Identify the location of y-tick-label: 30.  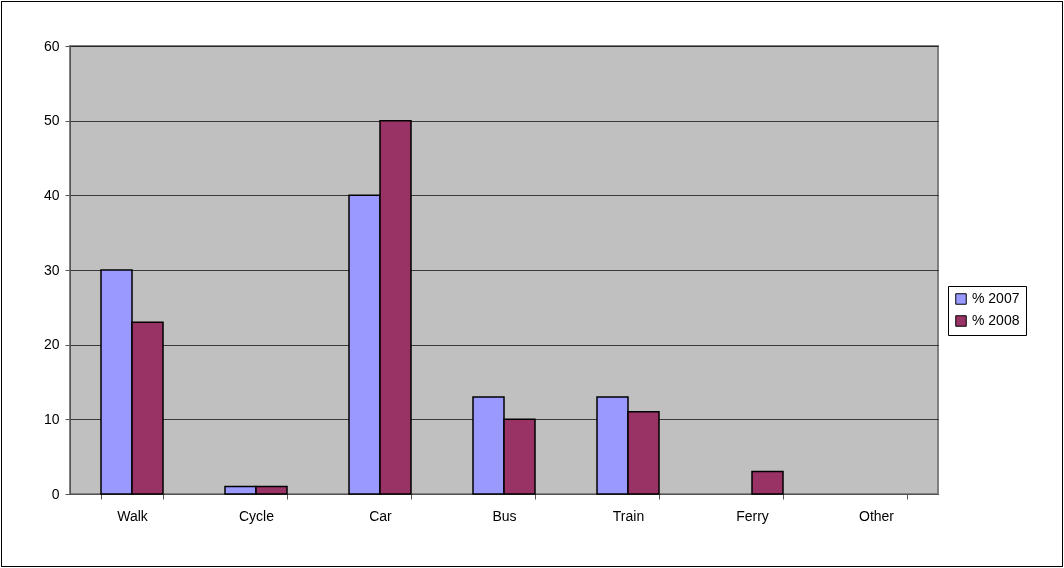
(51, 269).